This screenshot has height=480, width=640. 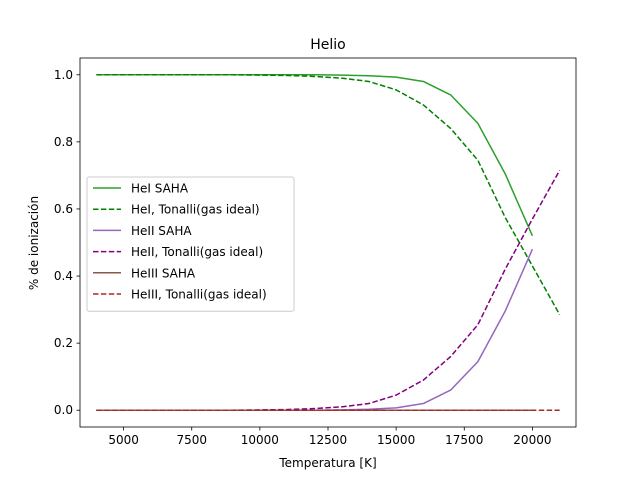 What do you see at coordinates (63, 343) in the screenshot?
I see `y-tick-label: 0.2` at bounding box center [63, 343].